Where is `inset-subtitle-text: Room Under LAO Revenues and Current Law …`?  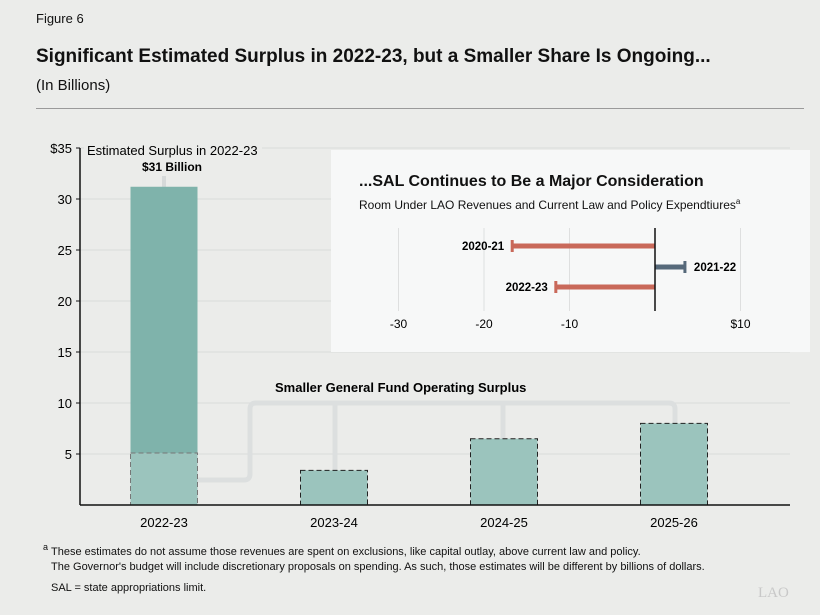
inset-subtitle-text: Room Under LAO Revenues and Current Law … is located at coordinates (547, 205).